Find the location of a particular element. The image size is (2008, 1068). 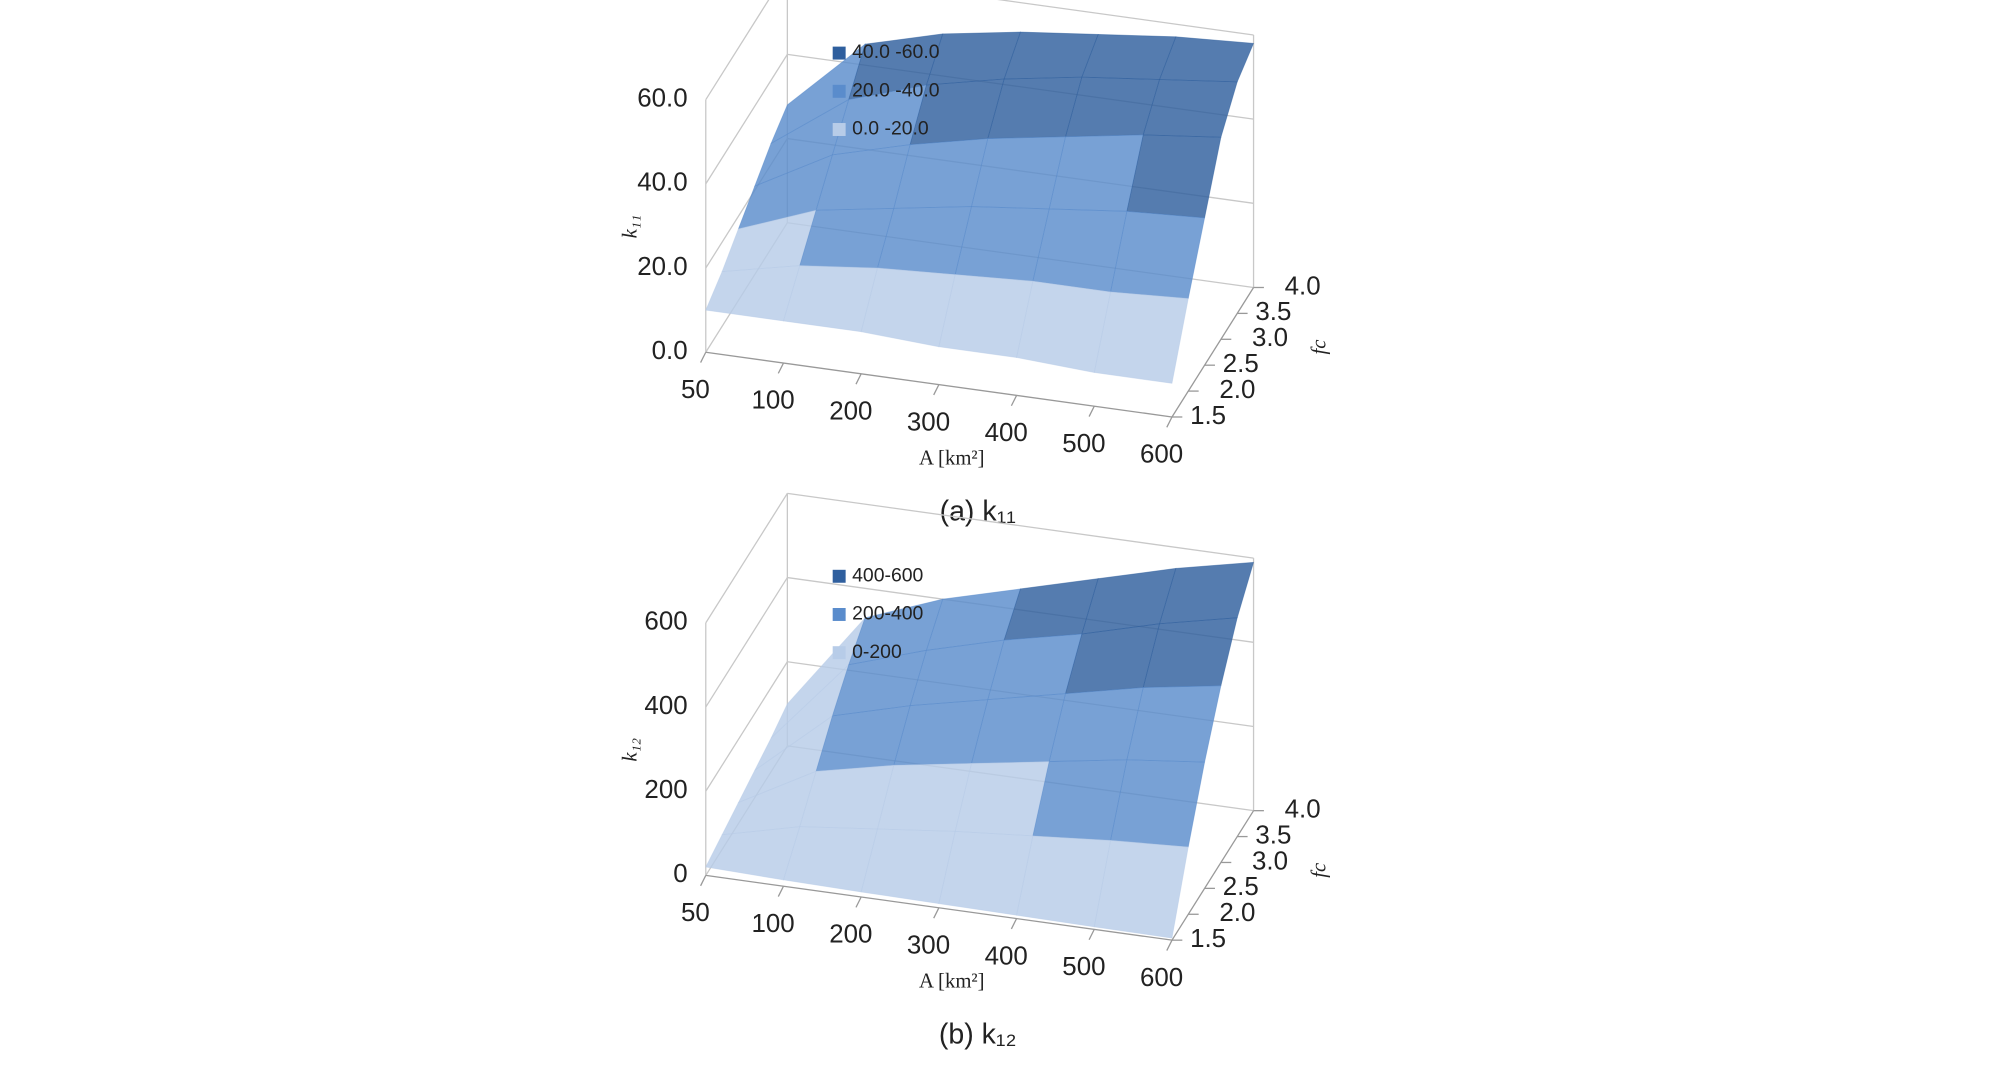

z-tick-label: 400 is located at coordinates (665, 706).